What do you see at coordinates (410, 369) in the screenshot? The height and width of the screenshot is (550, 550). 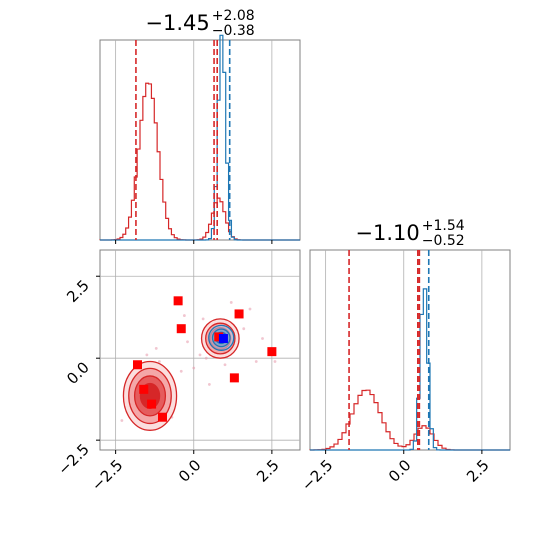 I see `hist-blue-param2` at bounding box center [410, 369].